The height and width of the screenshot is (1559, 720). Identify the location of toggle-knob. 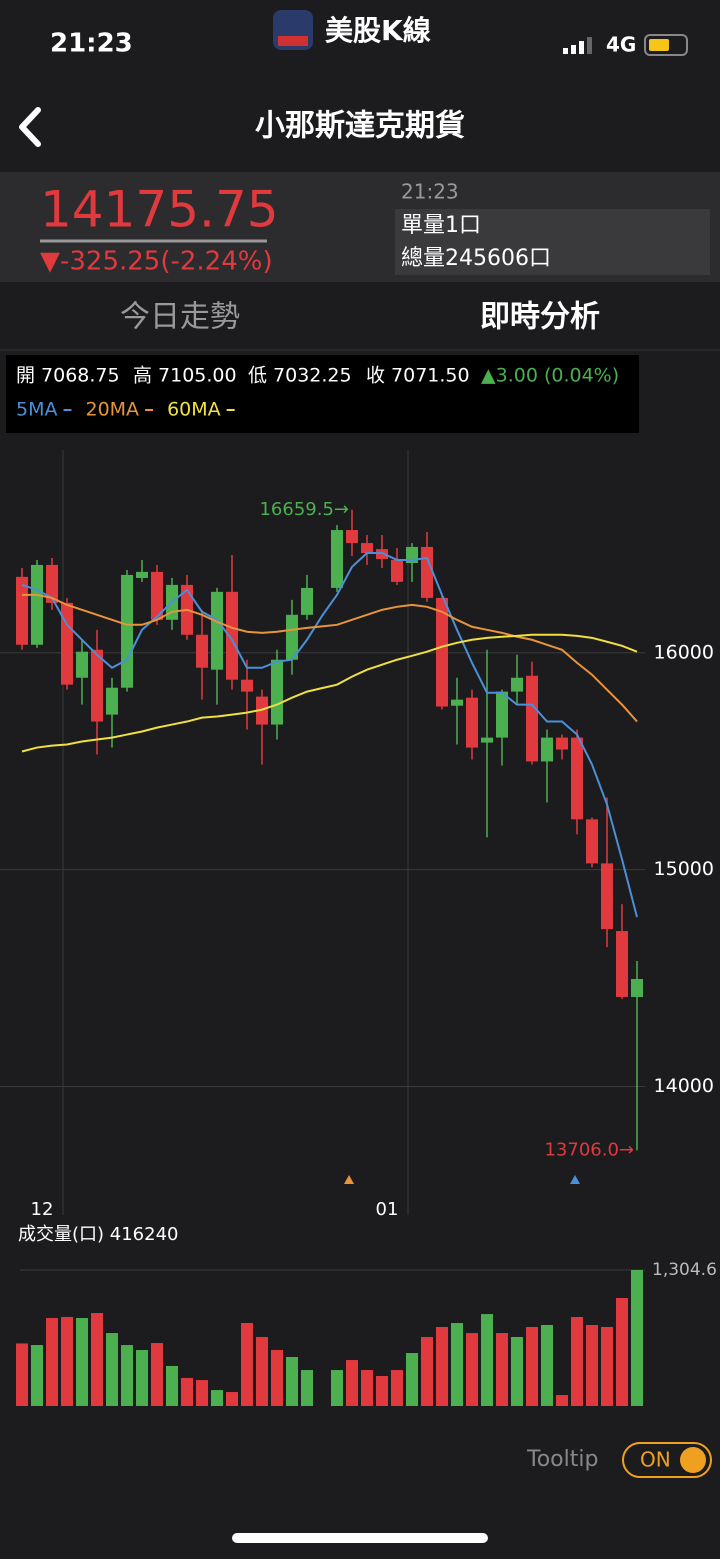
(693, 1460).